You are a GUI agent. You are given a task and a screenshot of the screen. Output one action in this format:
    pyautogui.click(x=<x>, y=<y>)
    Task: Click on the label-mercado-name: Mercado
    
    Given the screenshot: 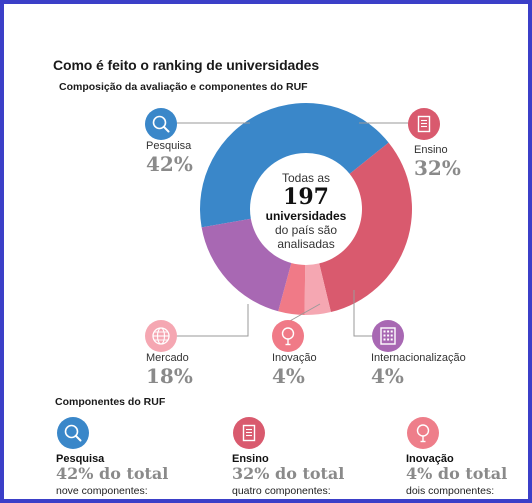 What is the action you would take?
    pyautogui.click(x=167, y=358)
    